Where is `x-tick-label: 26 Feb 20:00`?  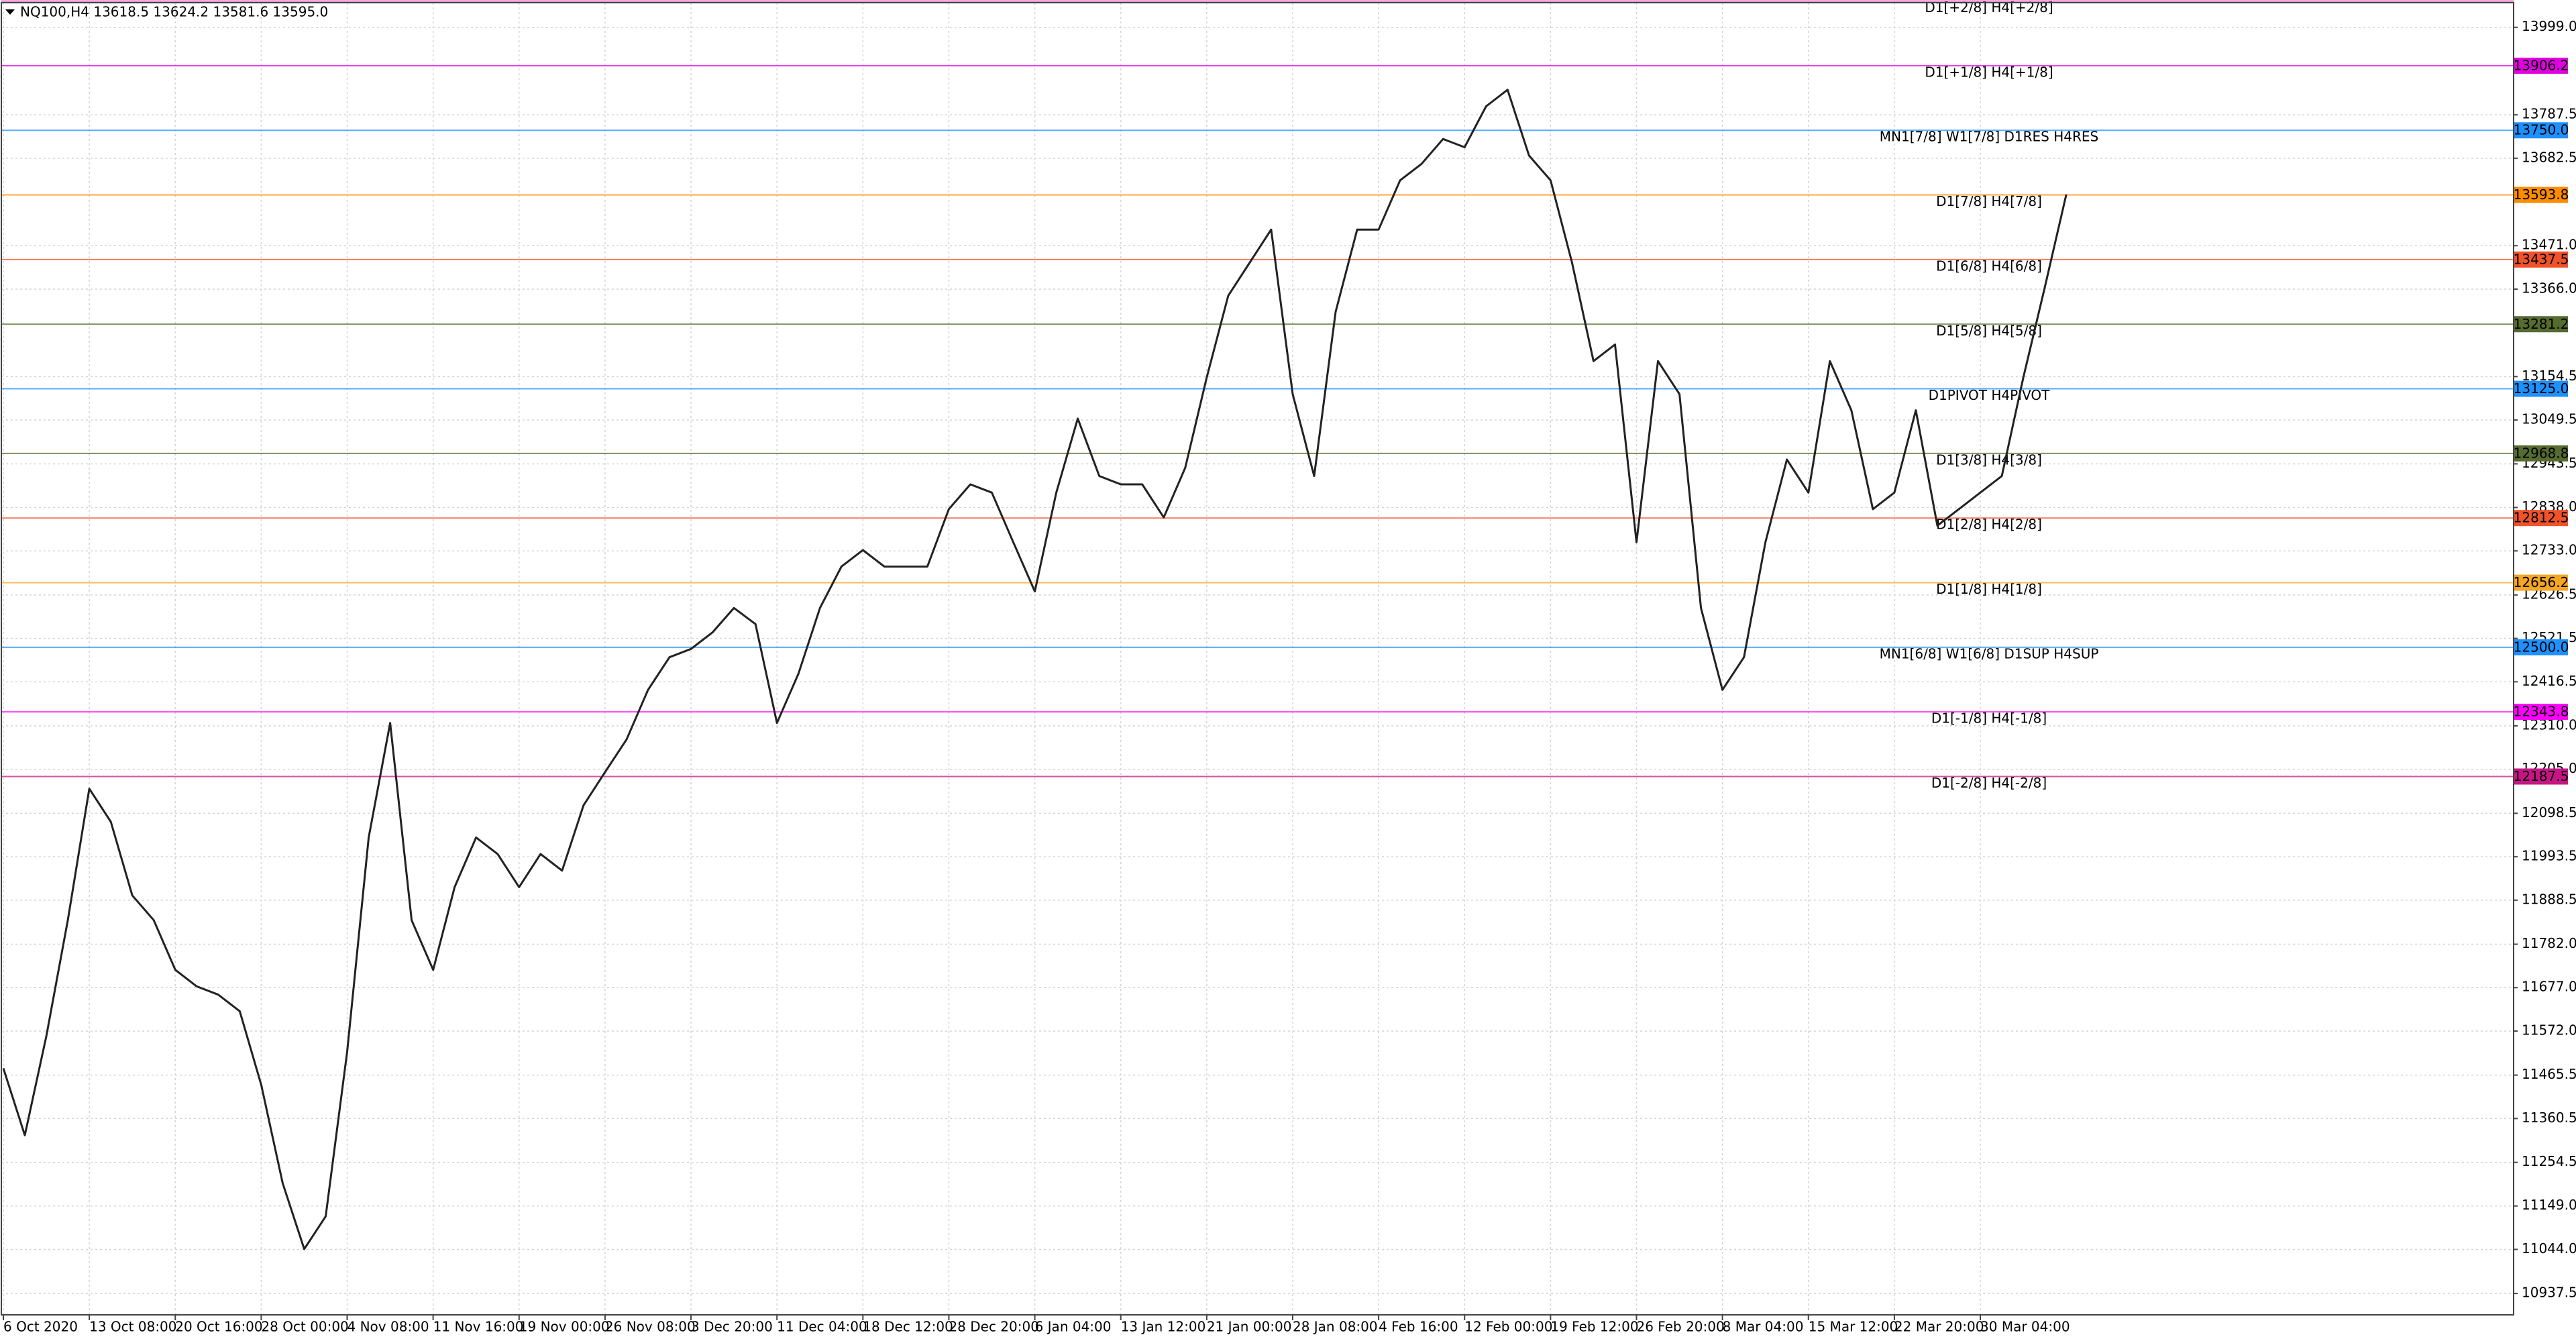 x-tick-label: 26 Feb 20:00 is located at coordinates (1681, 1327).